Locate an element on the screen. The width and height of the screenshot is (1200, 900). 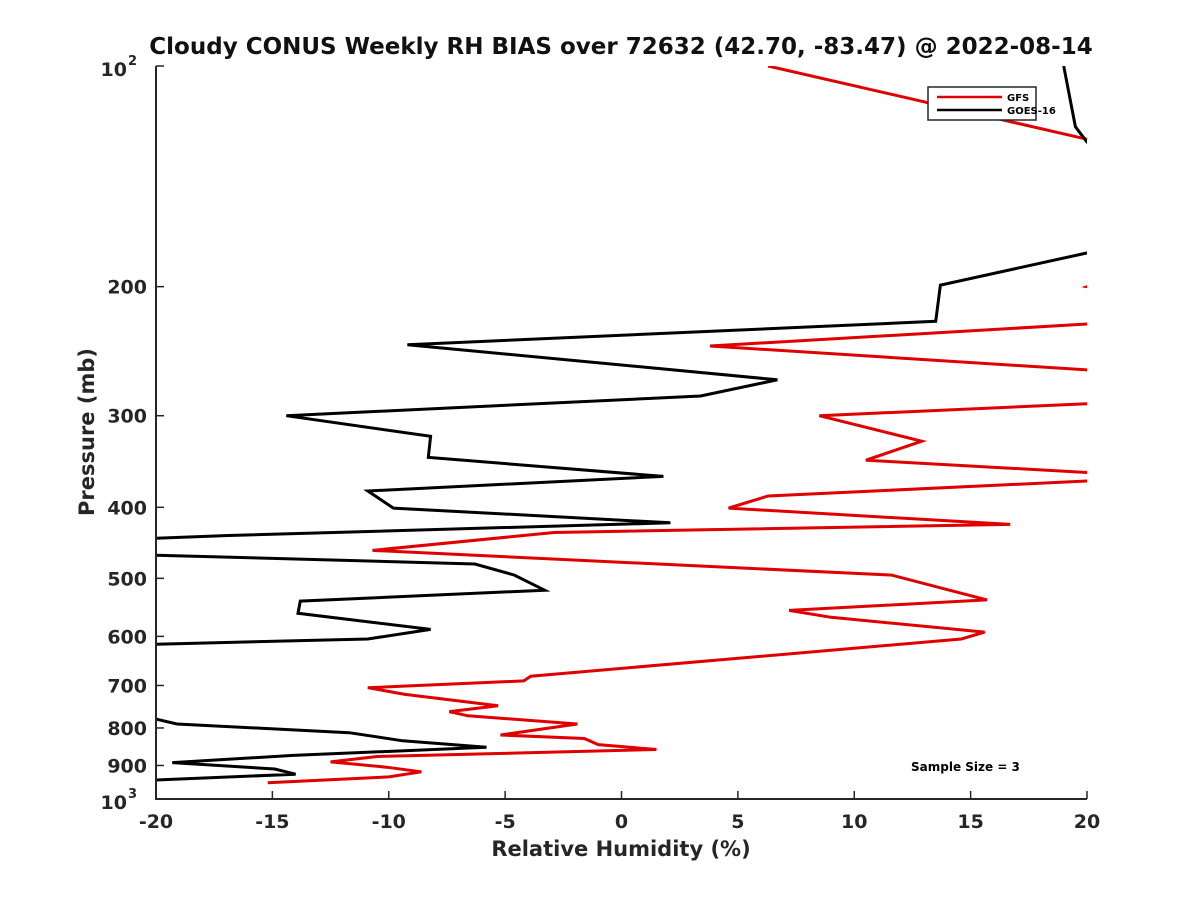
x-tick-label: -15 is located at coordinates (272, 822).